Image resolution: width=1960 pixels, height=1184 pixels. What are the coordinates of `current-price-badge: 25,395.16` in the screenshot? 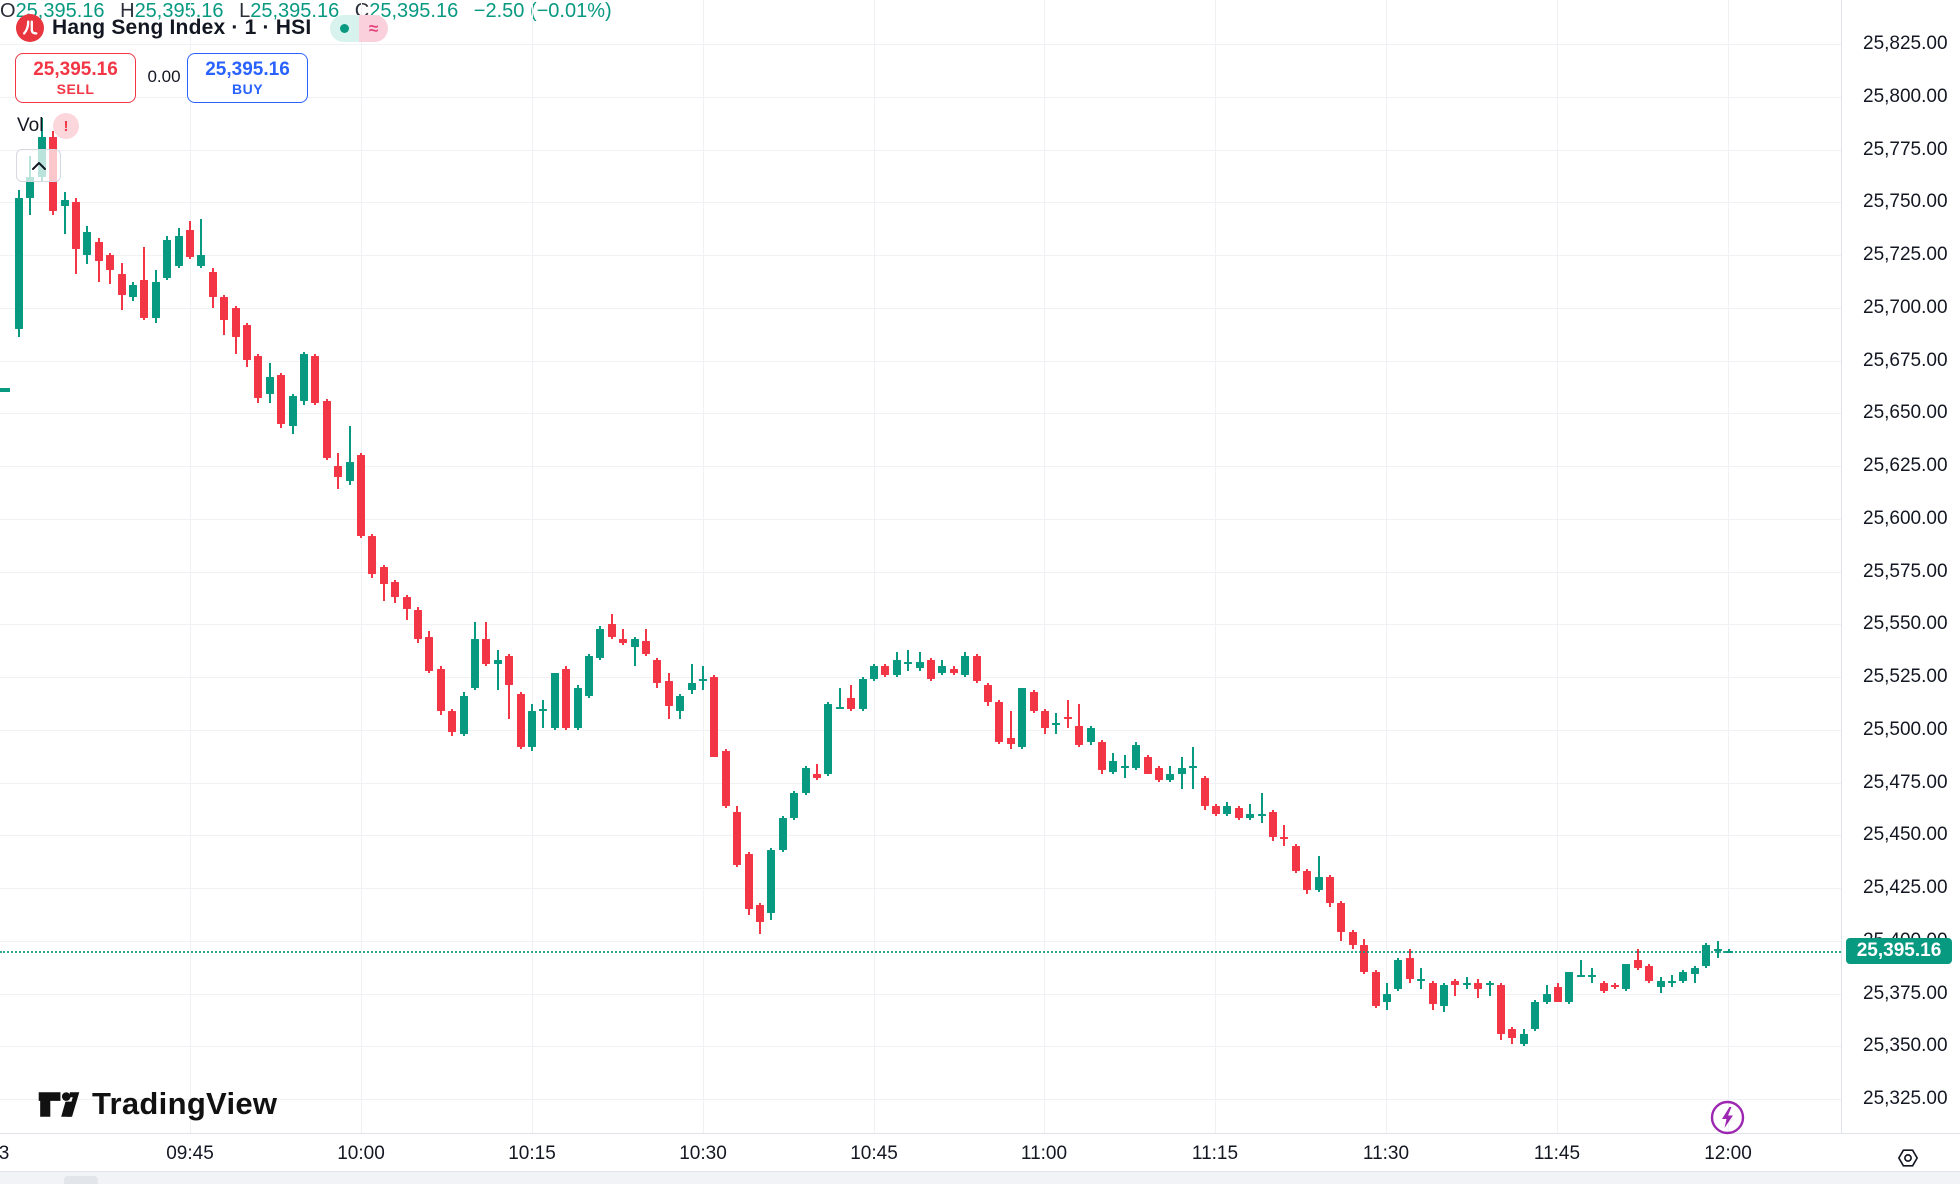 It's located at (1899, 951).